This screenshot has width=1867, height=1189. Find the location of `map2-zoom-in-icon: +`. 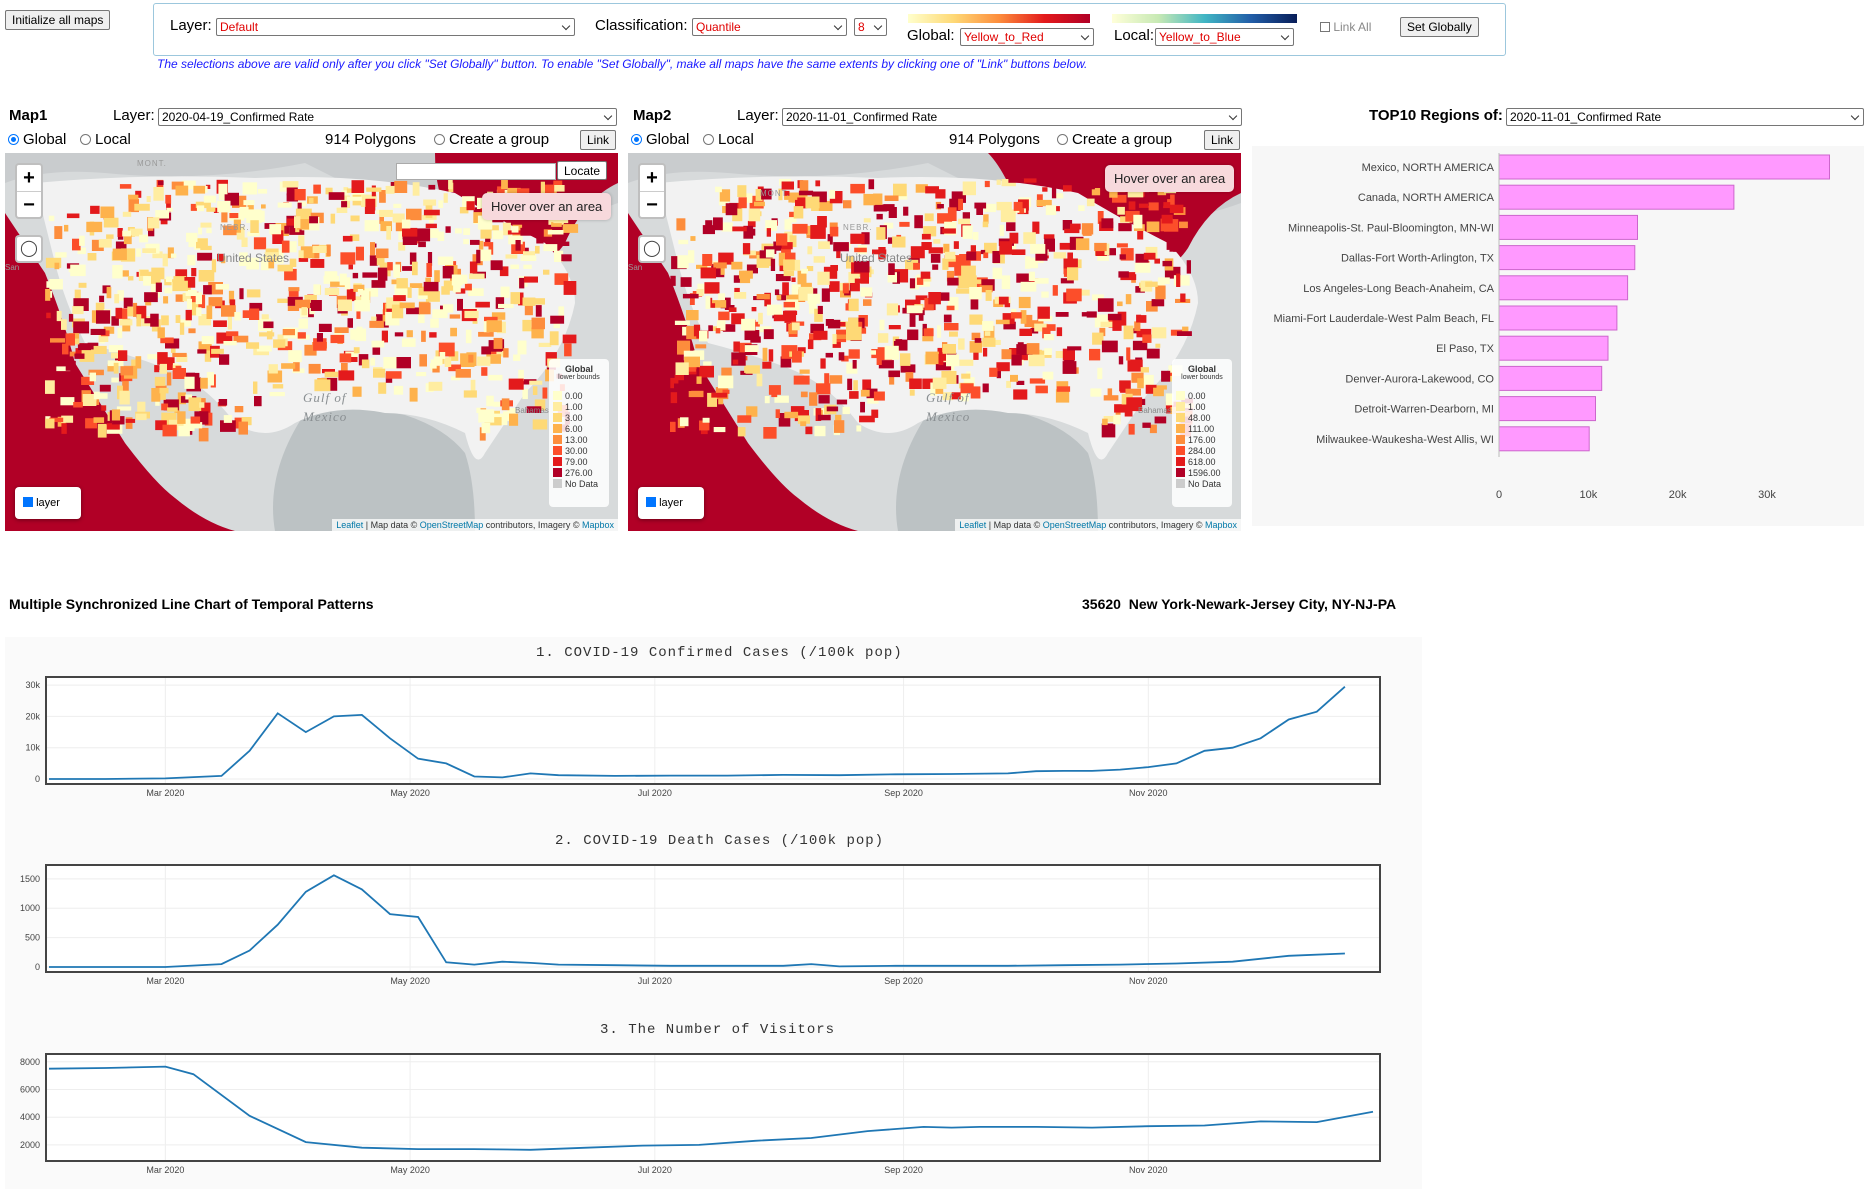

map2-zoom-in-icon: + is located at coordinates (652, 178).